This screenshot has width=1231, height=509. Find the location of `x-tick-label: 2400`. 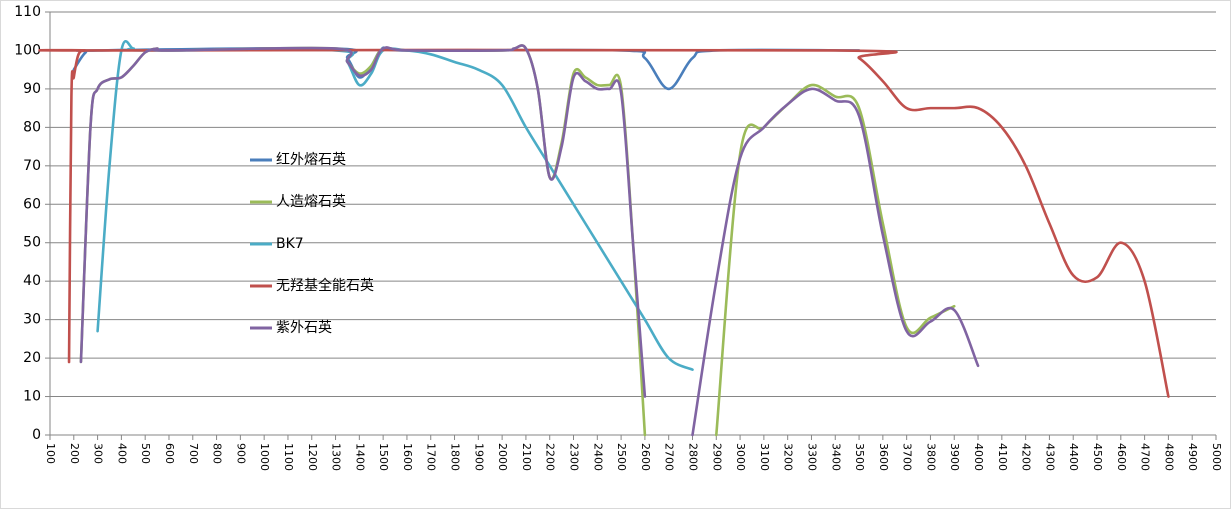

x-tick-label: 2400 is located at coordinates (597, 457).